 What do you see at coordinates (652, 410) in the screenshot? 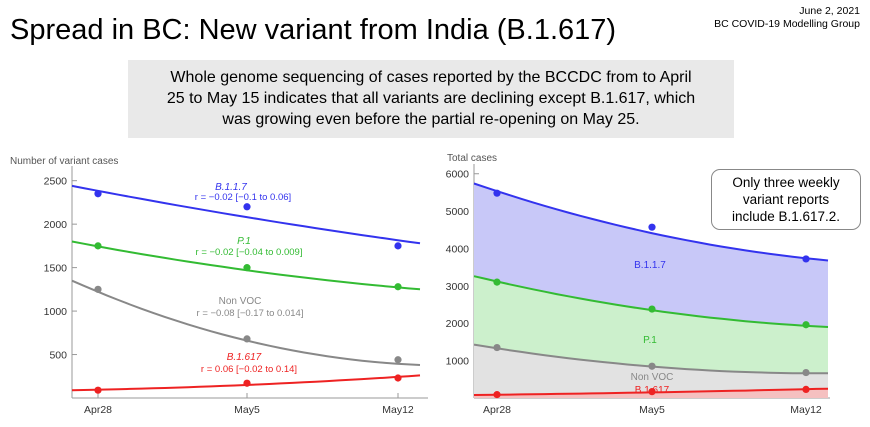
I see `right-chart-x-tick-label: May5` at bounding box center [652, 410].